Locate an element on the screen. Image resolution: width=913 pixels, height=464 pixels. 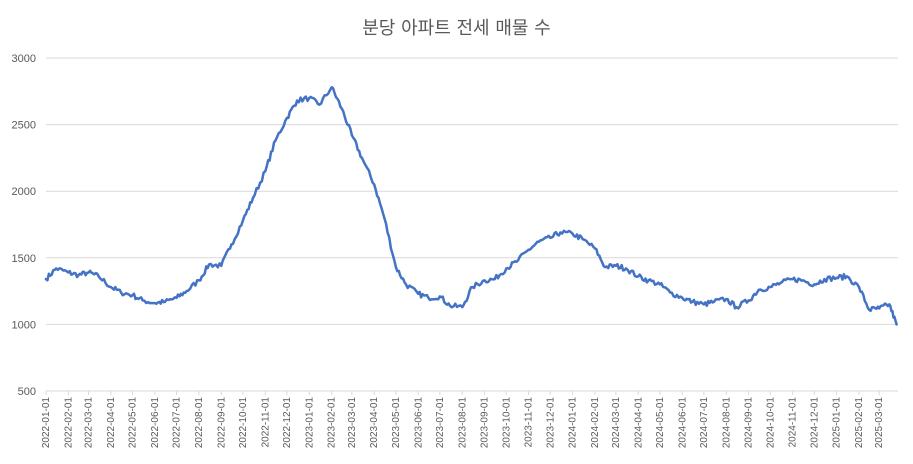
y-tick-label: 3000 is located at coordinates (24, 59).